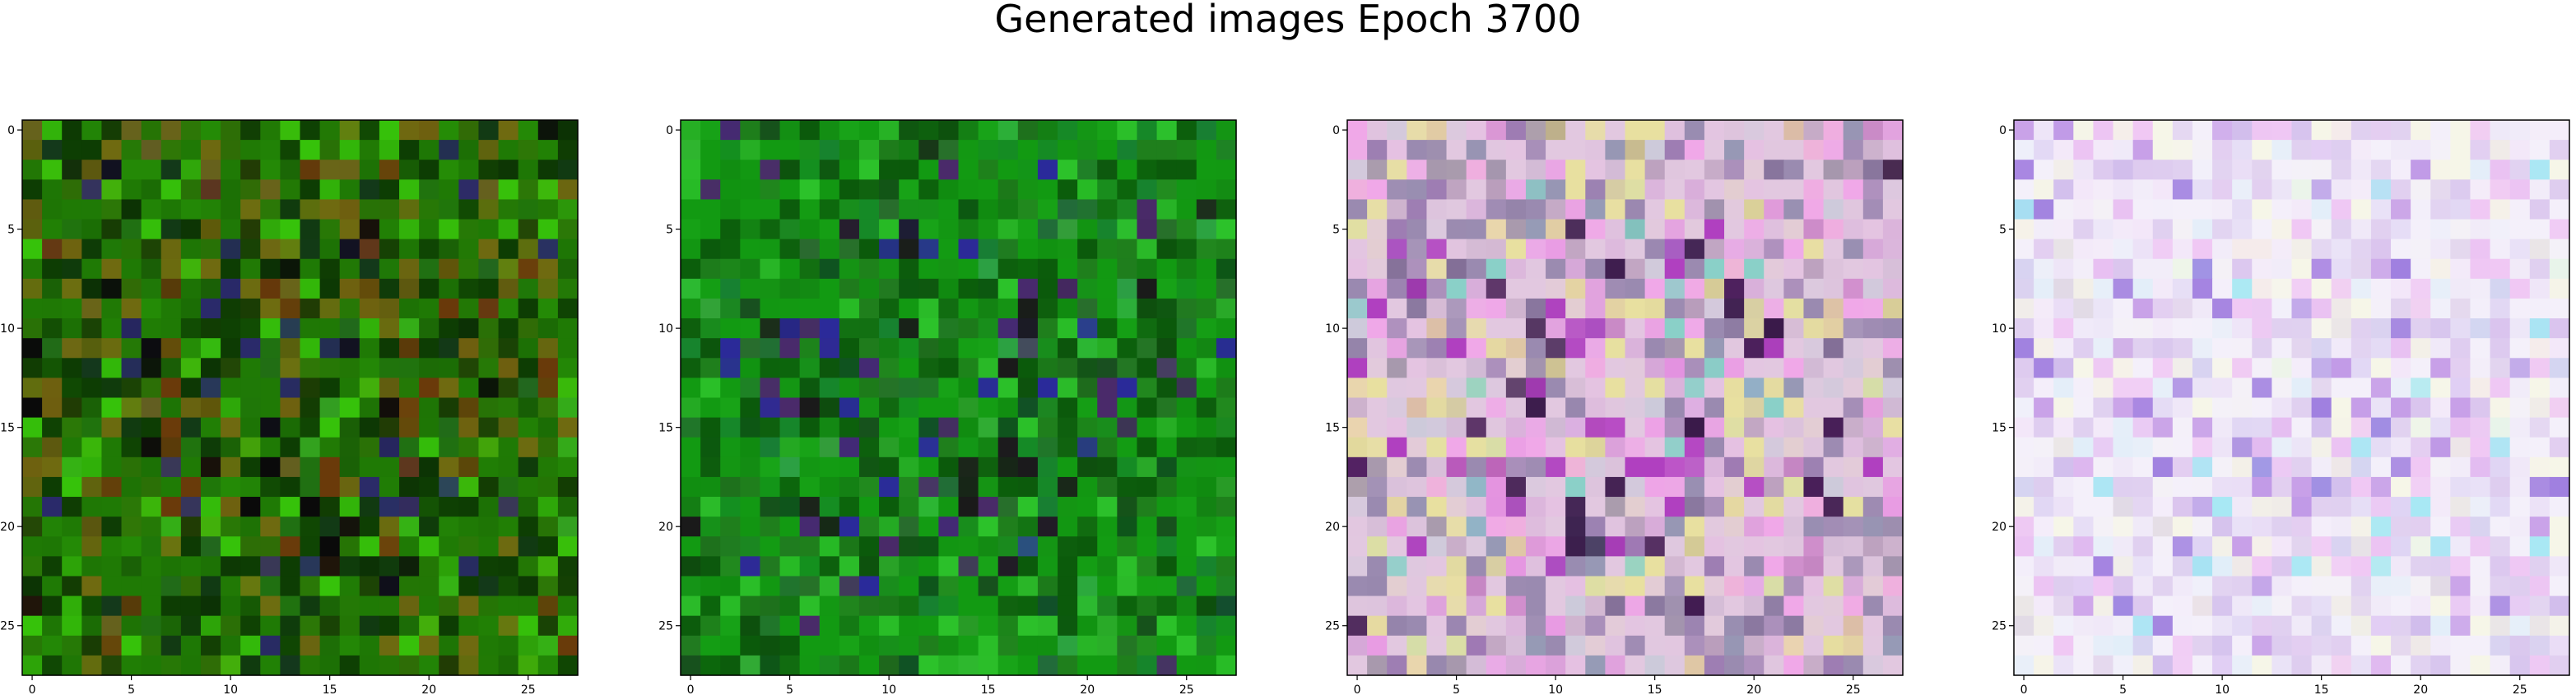  I want to click on y-tick-label: 5, so click(11, 230).